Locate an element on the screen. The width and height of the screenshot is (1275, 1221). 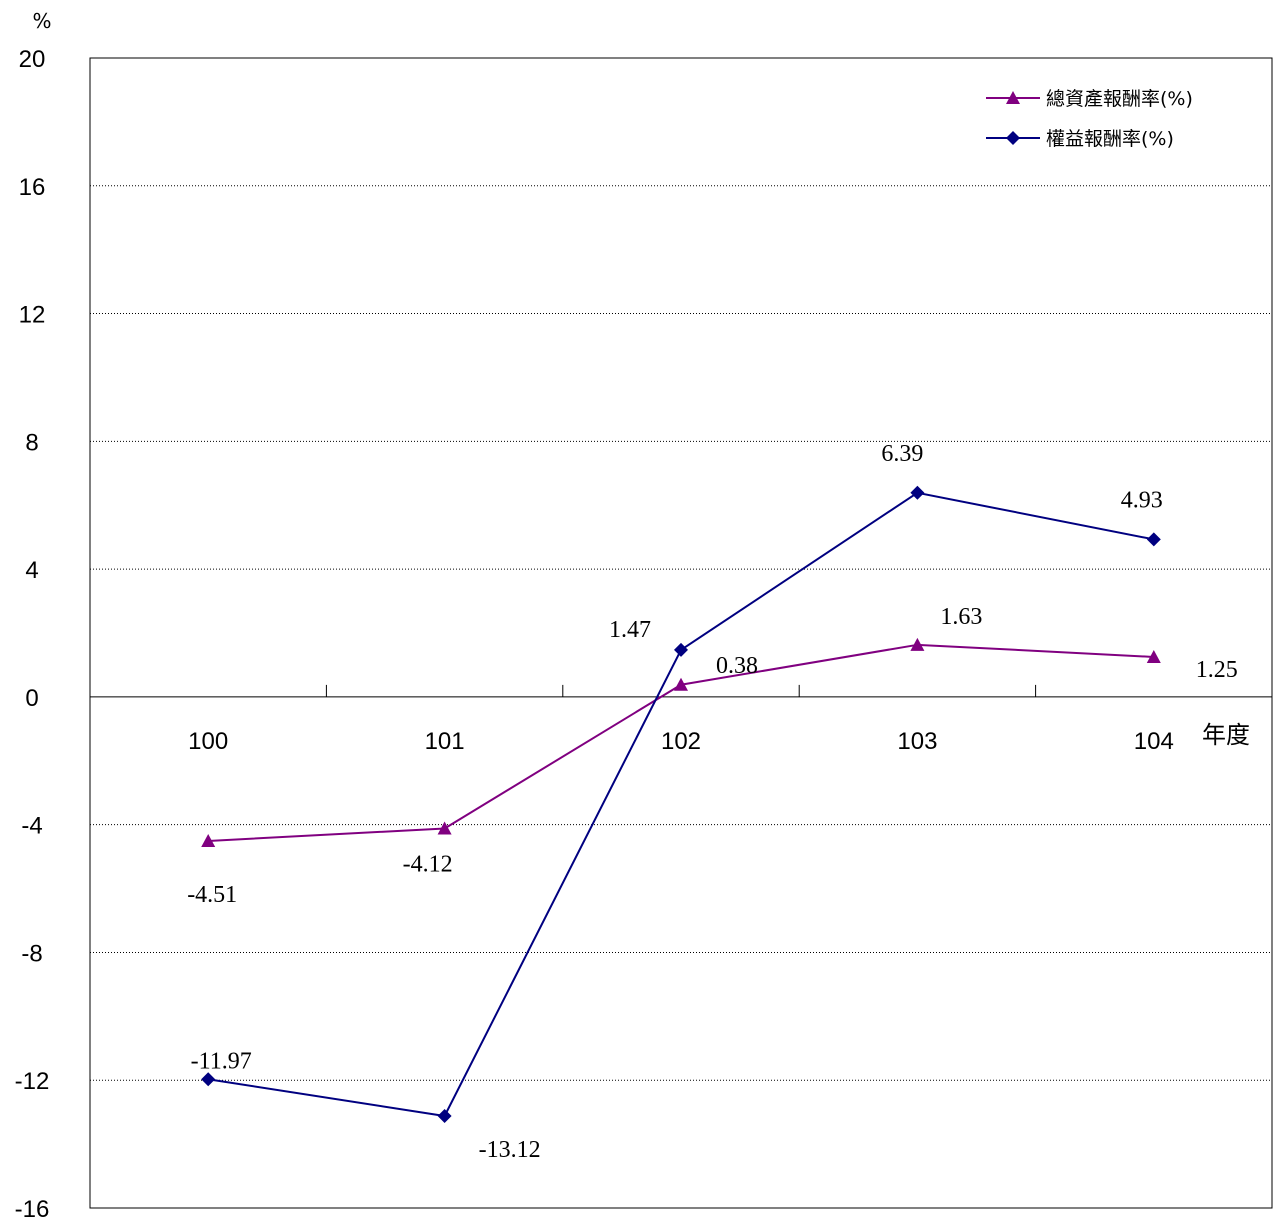
data-label: -13.12 is located at coordinates (510, 1150).